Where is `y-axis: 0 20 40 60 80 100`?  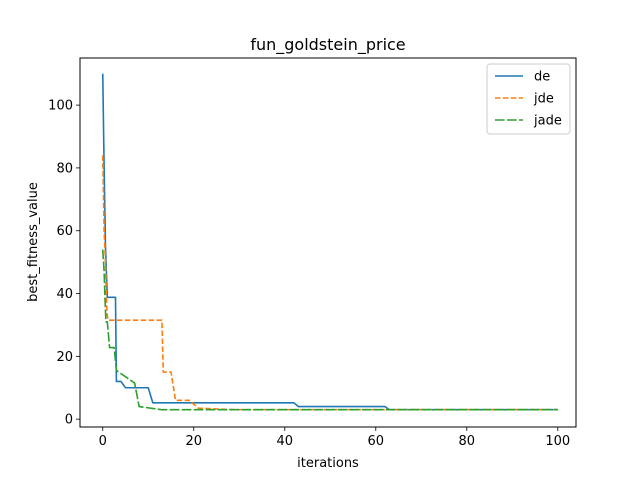
y-axis: 0 20 40 60 80 100 is located at coordinates (64, 263).